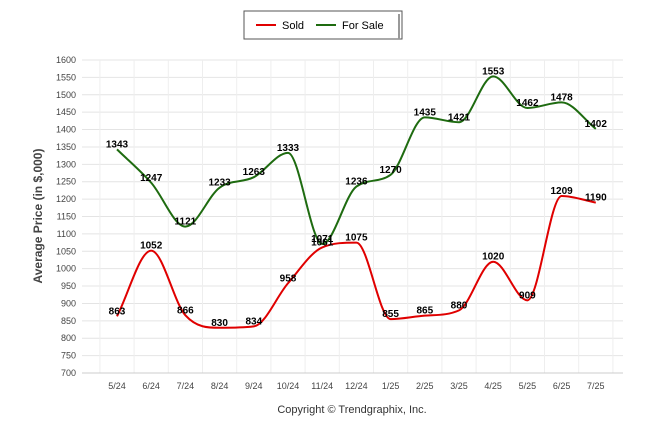  Describe the element at coordinates (356, 182) in the screenshot. I see `data-label: 1236` at that location.